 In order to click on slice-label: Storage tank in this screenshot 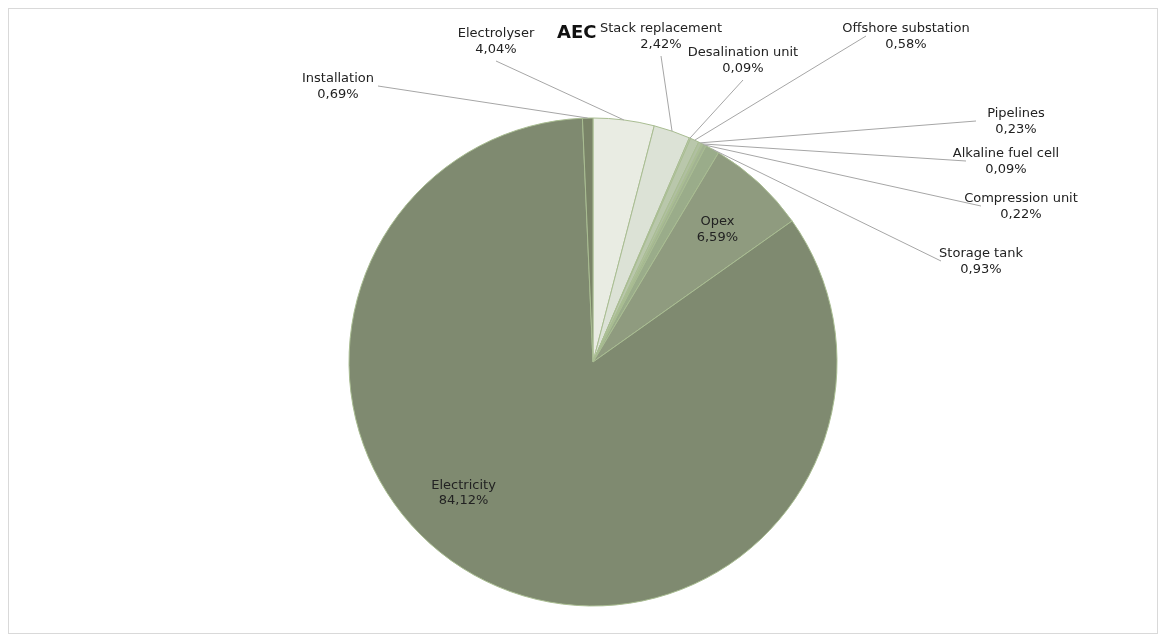, I will do `click(981, 252)`.